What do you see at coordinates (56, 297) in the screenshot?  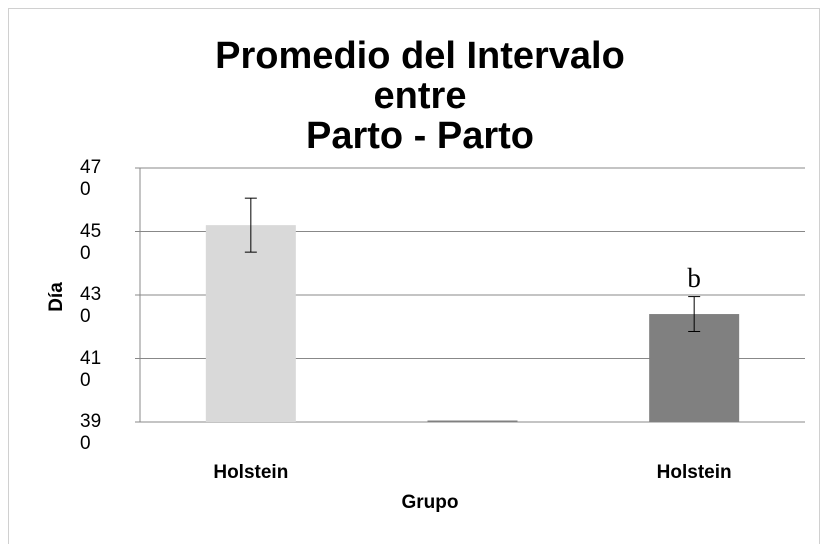 I see `y-axis-label: Día` at bounding box center [56, 297].